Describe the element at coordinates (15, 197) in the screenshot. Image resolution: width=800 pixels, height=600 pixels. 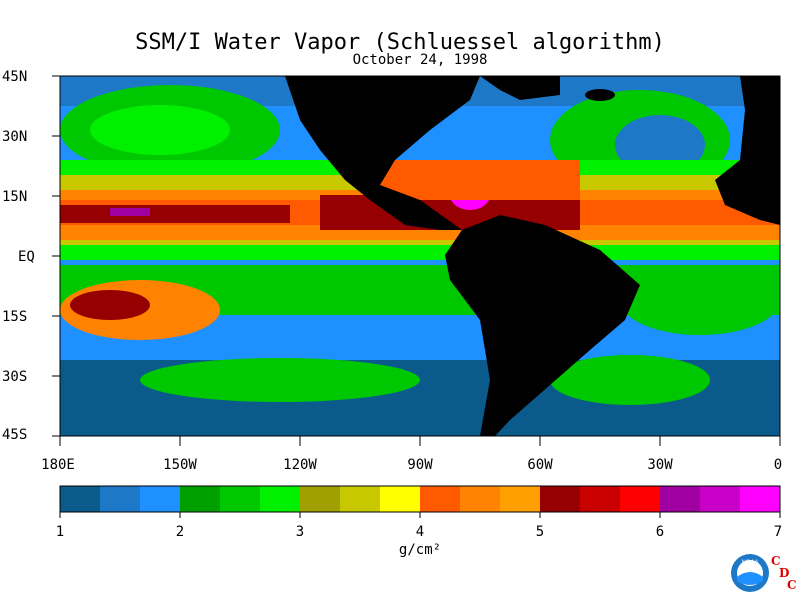
I see `lat-label-15n: 15N` at that location.